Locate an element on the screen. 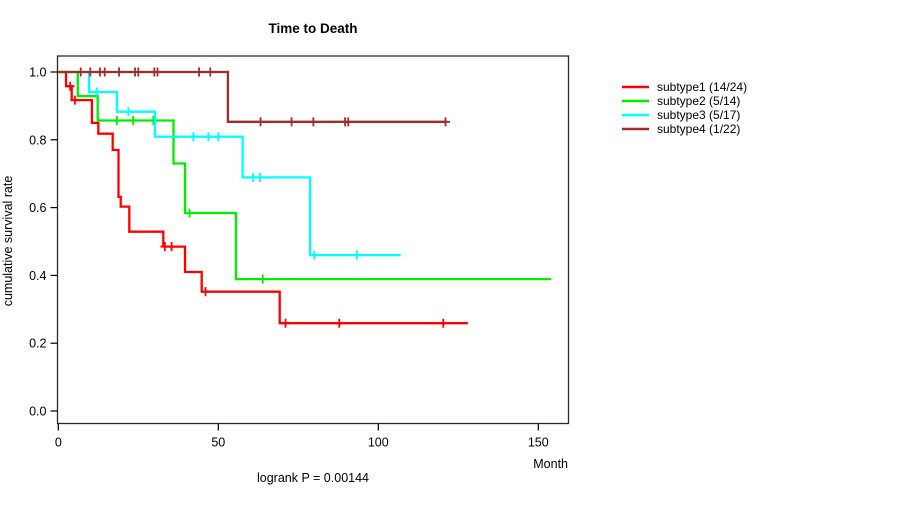 The image size is (900, 505). x-tick-label: 100 is located at coordinates (378, 443).